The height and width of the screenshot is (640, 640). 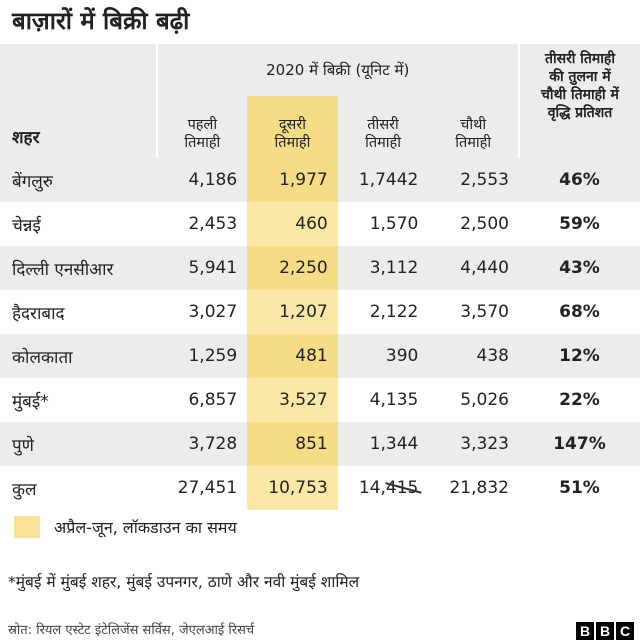 I want to click on q3-cell: 2,122, so click(x=383, y=312).